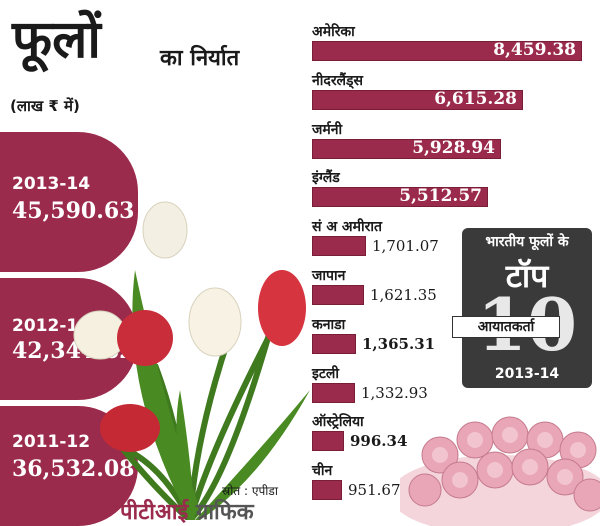 This screenshot has width=600, height=526. What do you see at coordinates (73, 211) in the screenshot?
I see `year-value: 45,590.63` at bounding box center [73, 211].